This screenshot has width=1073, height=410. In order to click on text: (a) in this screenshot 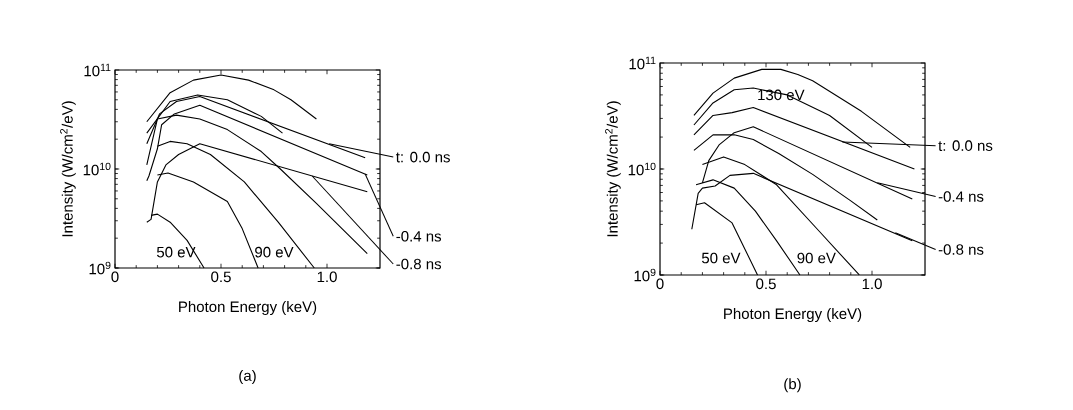, I will do `click(247, 376)`.